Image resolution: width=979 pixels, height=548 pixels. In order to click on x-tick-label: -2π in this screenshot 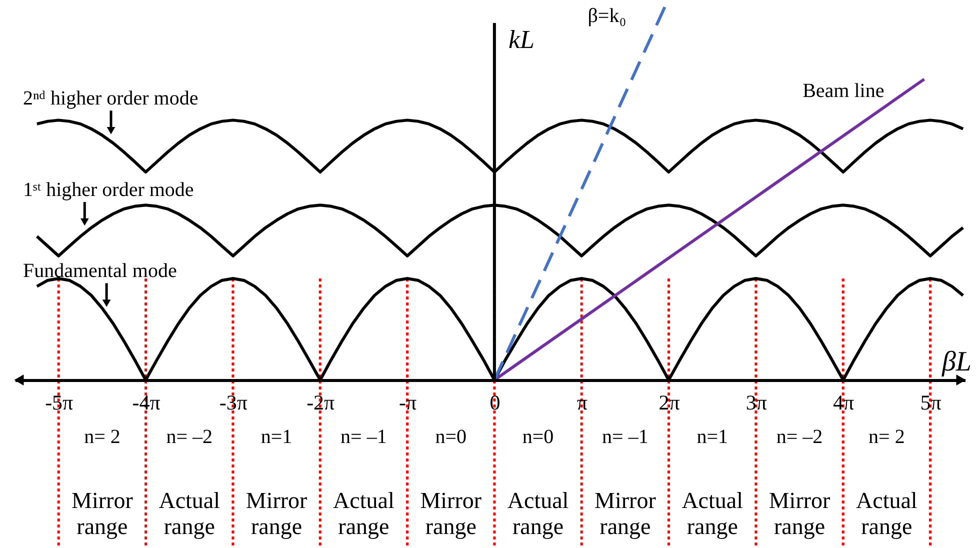, I will do `click(321, 402)`.